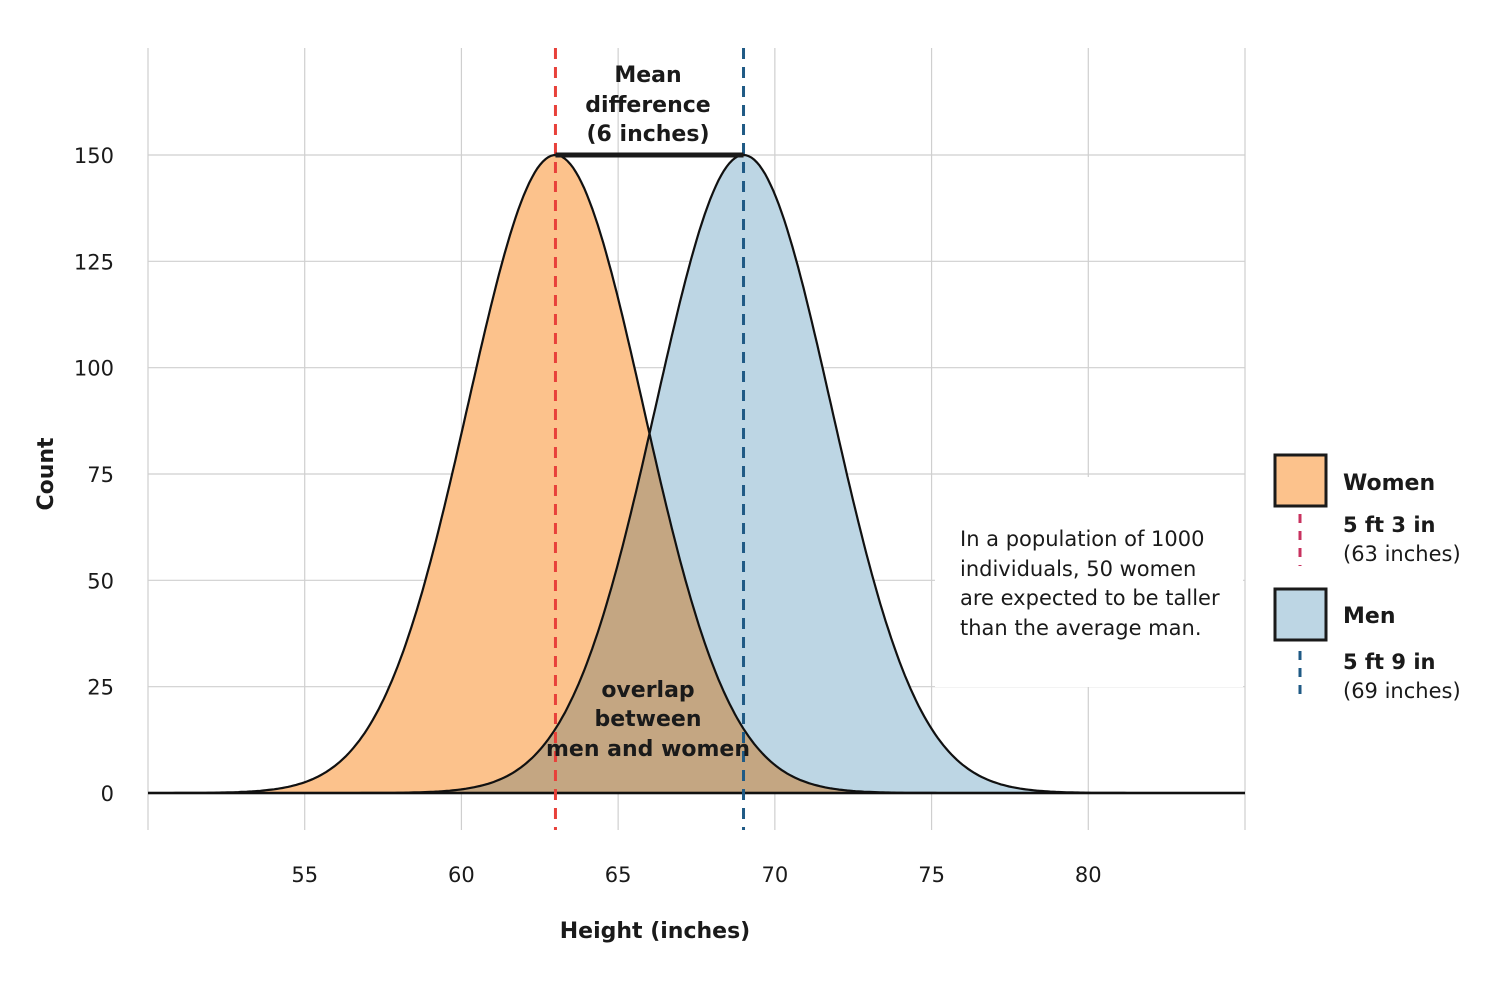  What do you see at coordinates (94, 156) in the screenshot?
I see `y-tick-label: 150` at bounding box center [94, 156].